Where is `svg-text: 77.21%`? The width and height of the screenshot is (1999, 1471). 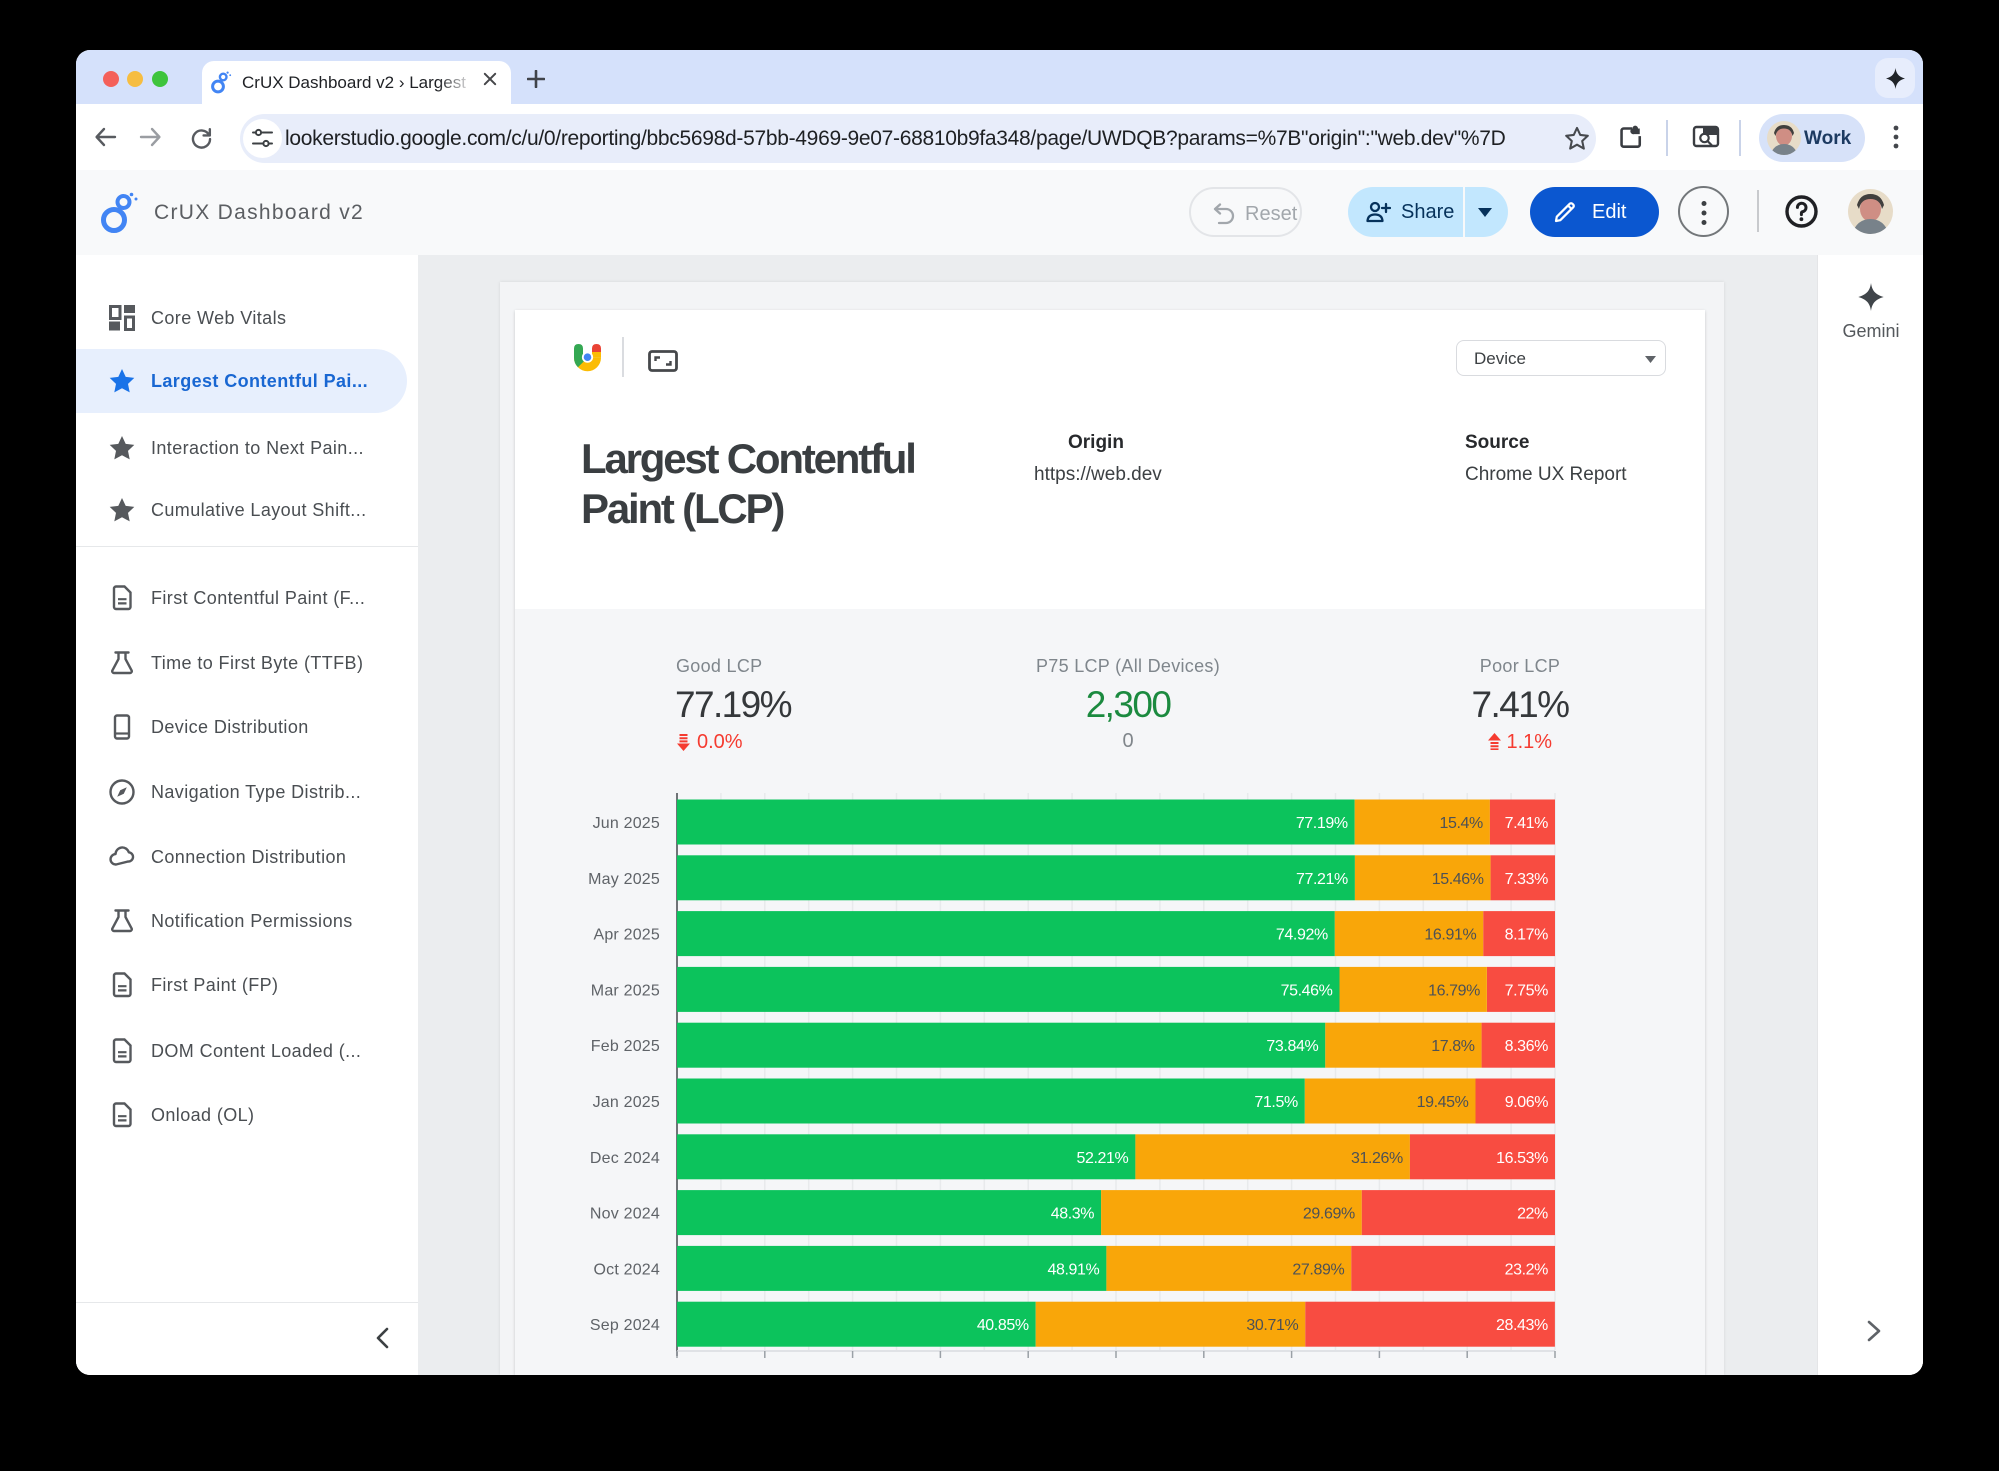 svg-text: 77.21% is located at coordinates (1322, 879).